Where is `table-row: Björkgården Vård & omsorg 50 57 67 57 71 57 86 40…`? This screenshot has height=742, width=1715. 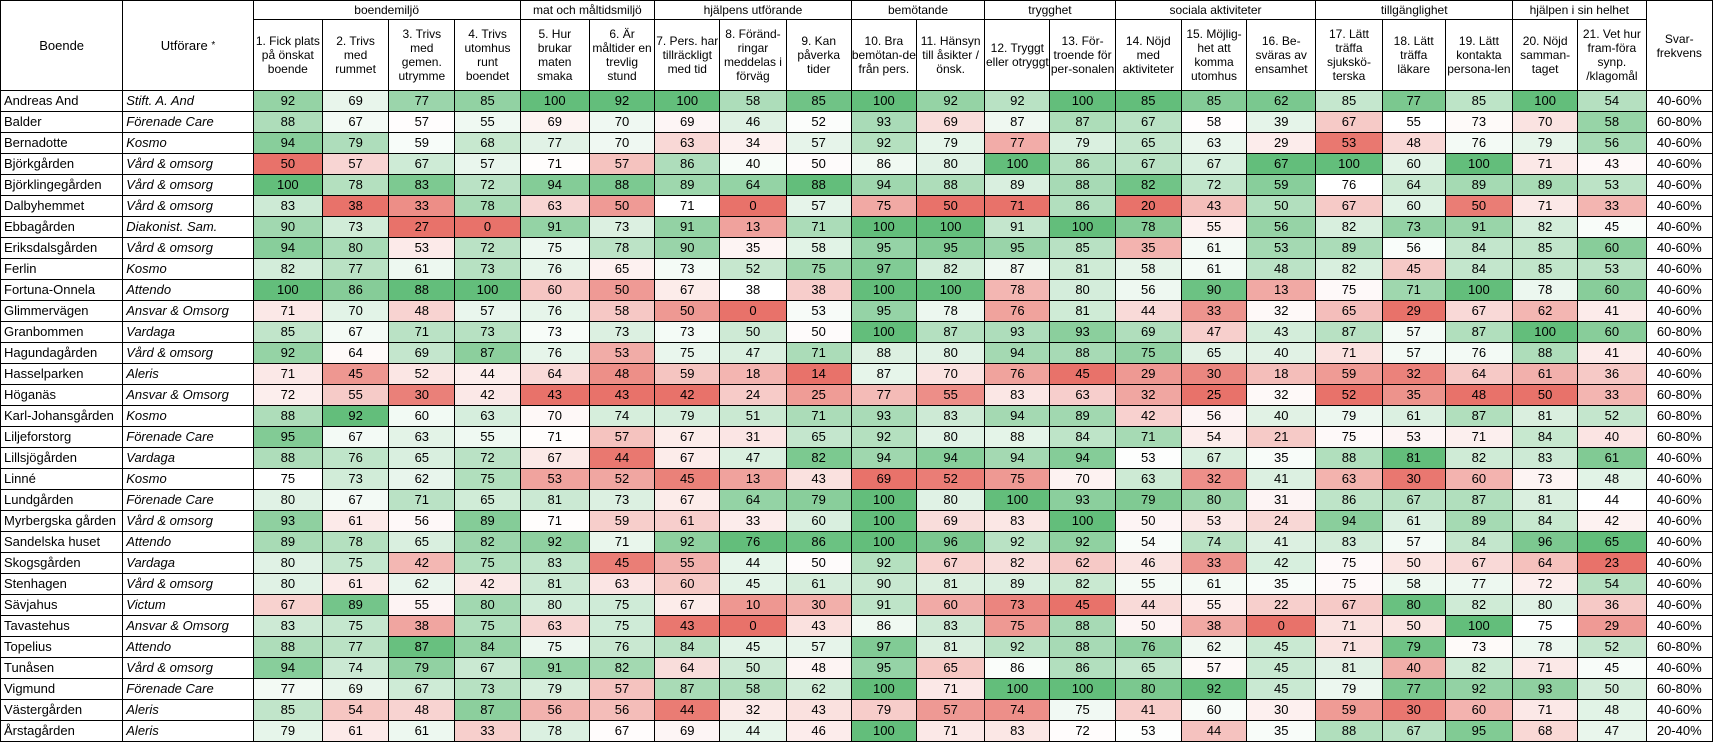 table-row: Björkgården Vård & omsorg 50 57 67 57 71 57 86 40… is located at coordinates (857, 164).